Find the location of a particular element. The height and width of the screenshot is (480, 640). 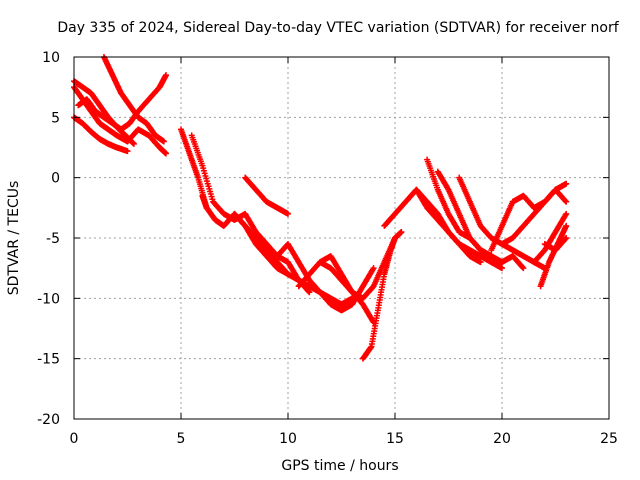

y-tick-label: -20 is located at coordinates (48, 420).